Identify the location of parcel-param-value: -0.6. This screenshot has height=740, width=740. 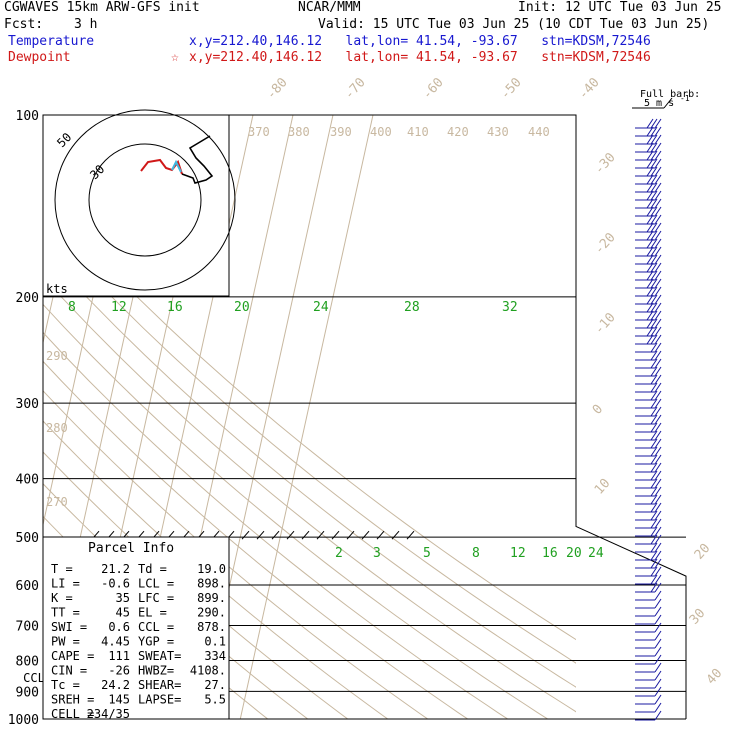
(115, 584).